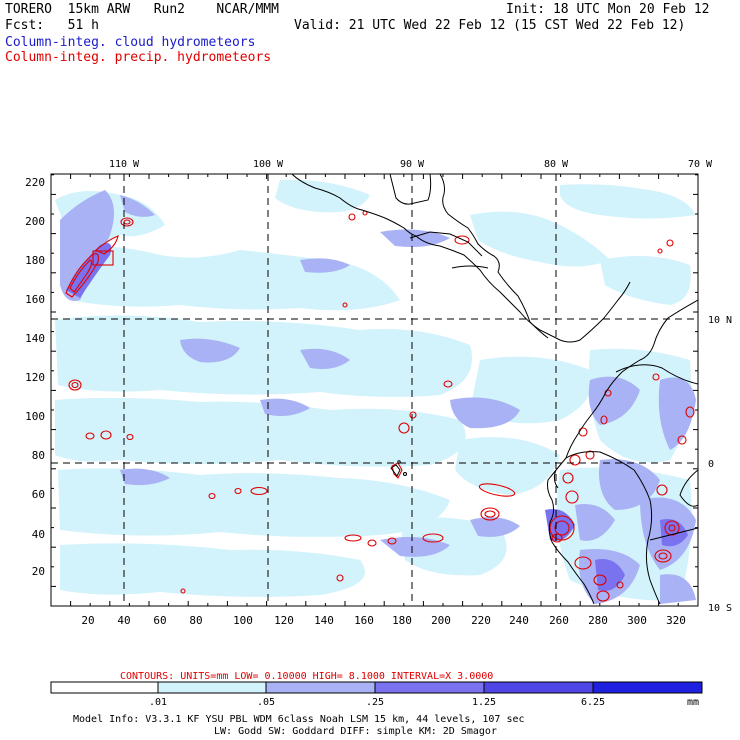 This screenshot has height=740, width=740. I want to click on colorbar: .01 .05 .25 1.25 6.25 mm, so click(376, 694).